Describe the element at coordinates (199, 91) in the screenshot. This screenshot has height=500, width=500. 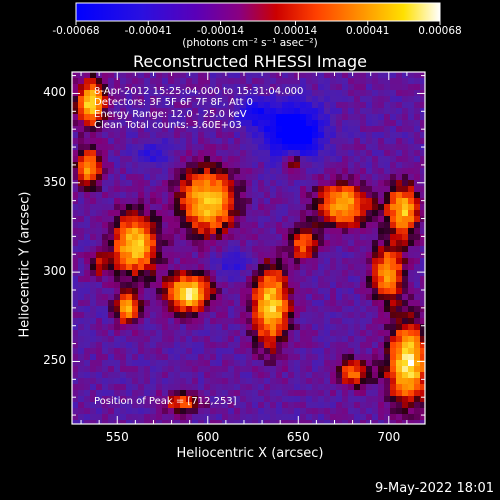
I see `info-time-range: 8-Apr-2012 15:25:04.000 to 15:31:04.000` at that location.